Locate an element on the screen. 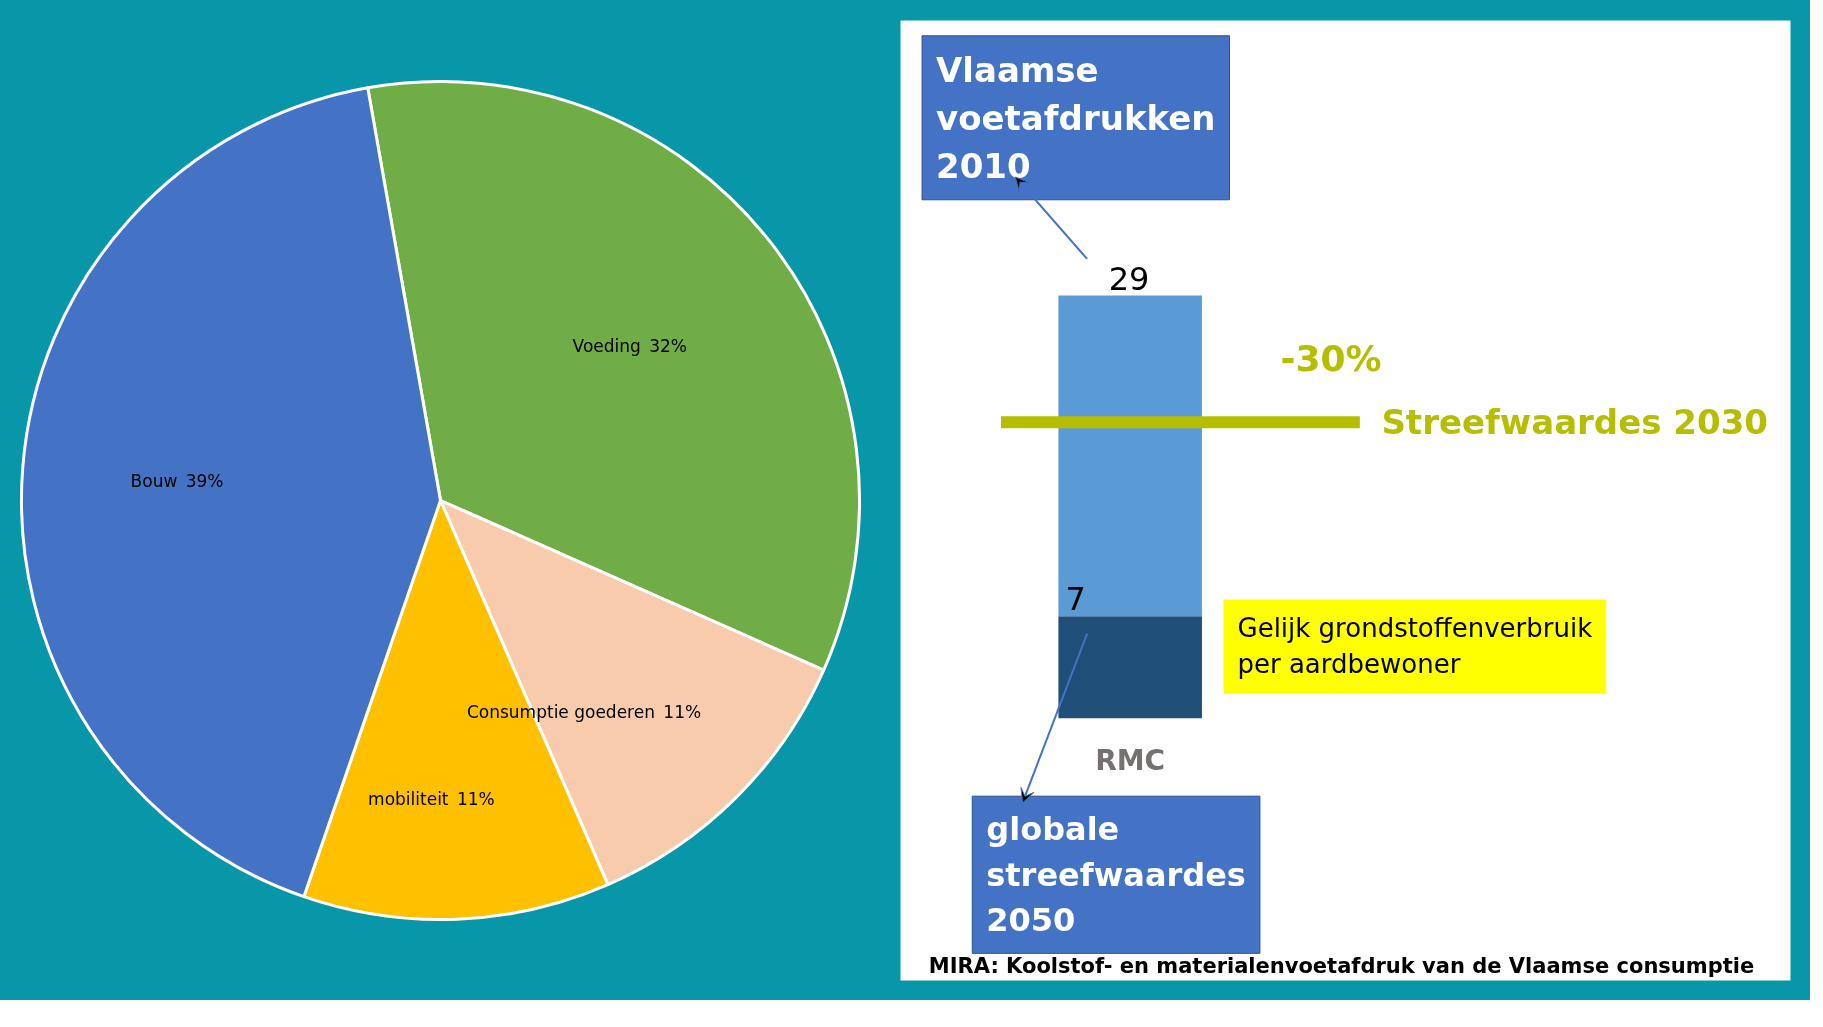 The height and width of the screenshot is (1027, 1823). text: Vlaamse voetafdrukken 2010 is located at coordinates (1076, 117).